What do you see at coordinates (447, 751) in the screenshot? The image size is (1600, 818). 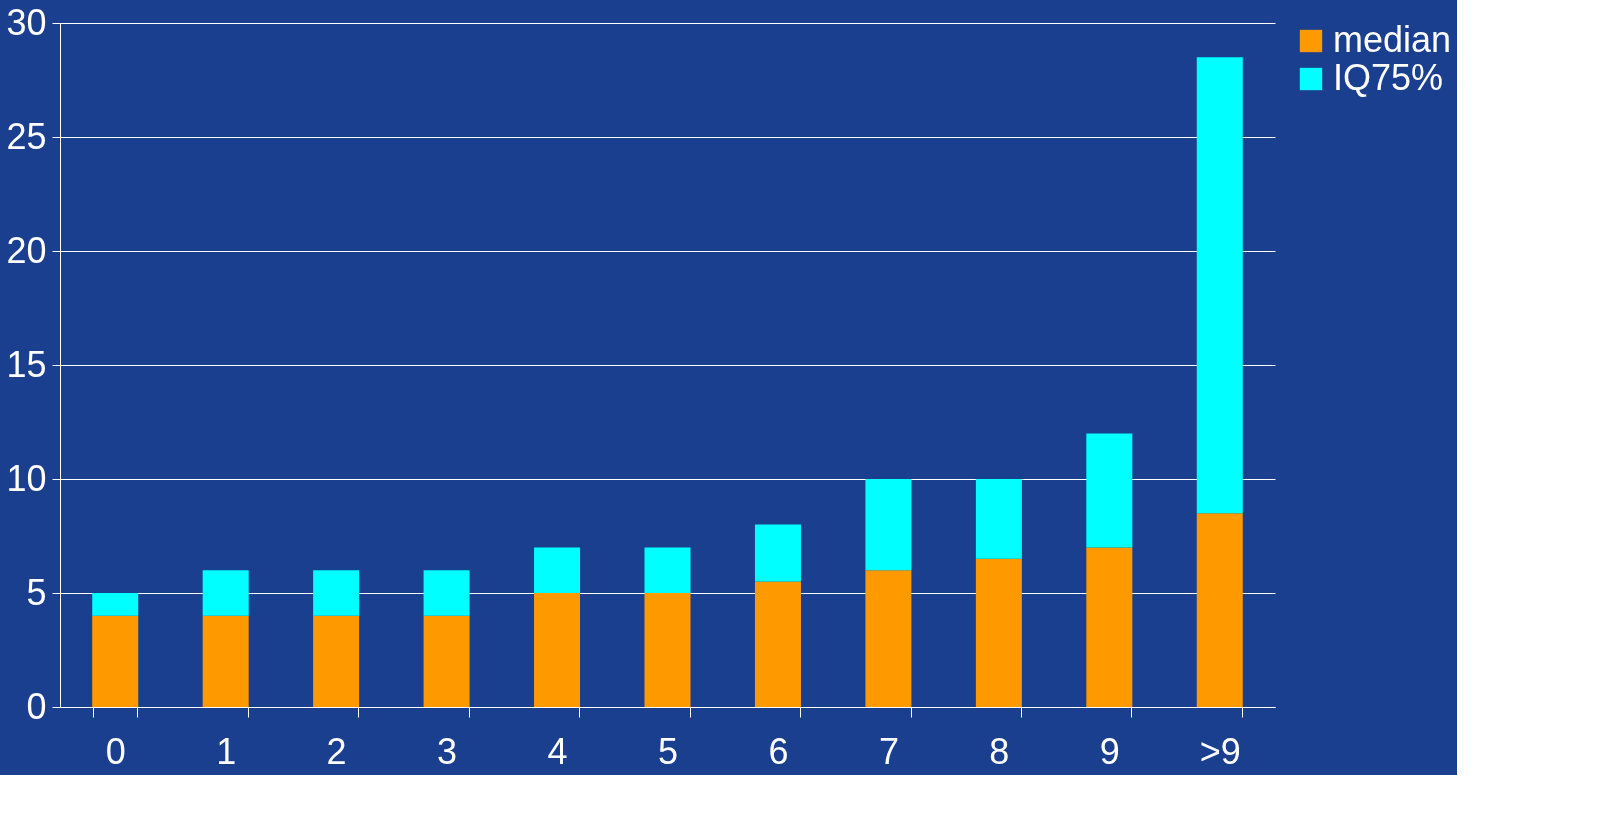 I see `x-tick-label: 3` at bounding box center [447, 751].